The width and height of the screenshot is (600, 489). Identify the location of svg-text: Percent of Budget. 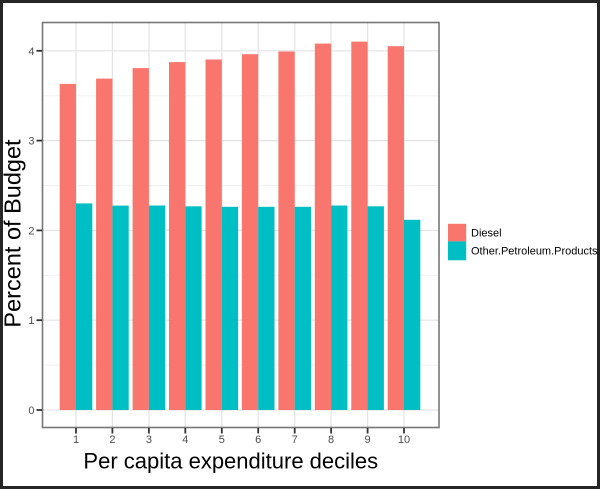
(13, 233).